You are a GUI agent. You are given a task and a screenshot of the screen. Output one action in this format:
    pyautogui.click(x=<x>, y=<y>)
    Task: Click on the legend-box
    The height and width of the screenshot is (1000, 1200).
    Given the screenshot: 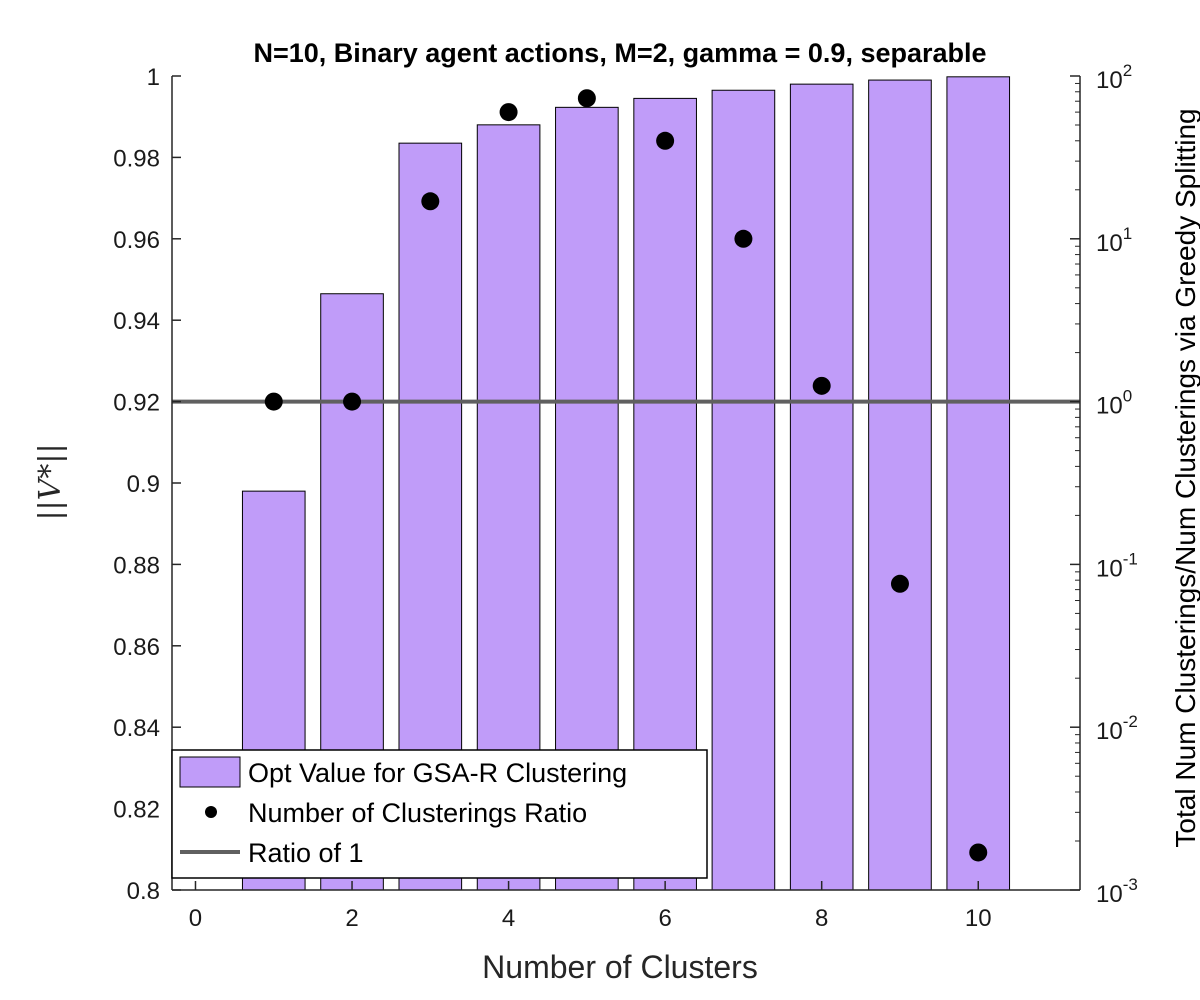 What is the action you would take?
    pyautogui.click(x=439, y=814)
    